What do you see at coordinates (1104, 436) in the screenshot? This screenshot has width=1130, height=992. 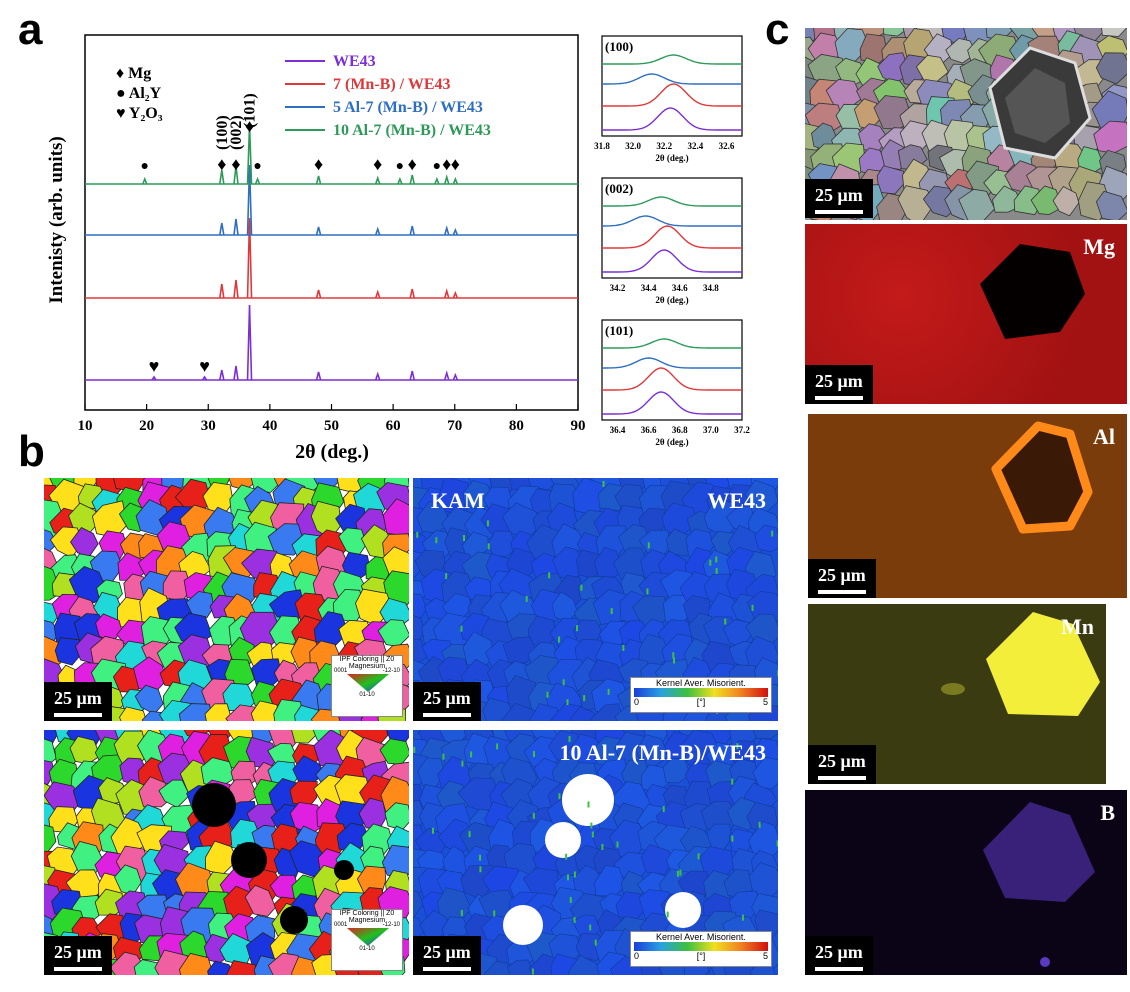 I see `element-label-al: Al` at bounding box center [1104, 436].